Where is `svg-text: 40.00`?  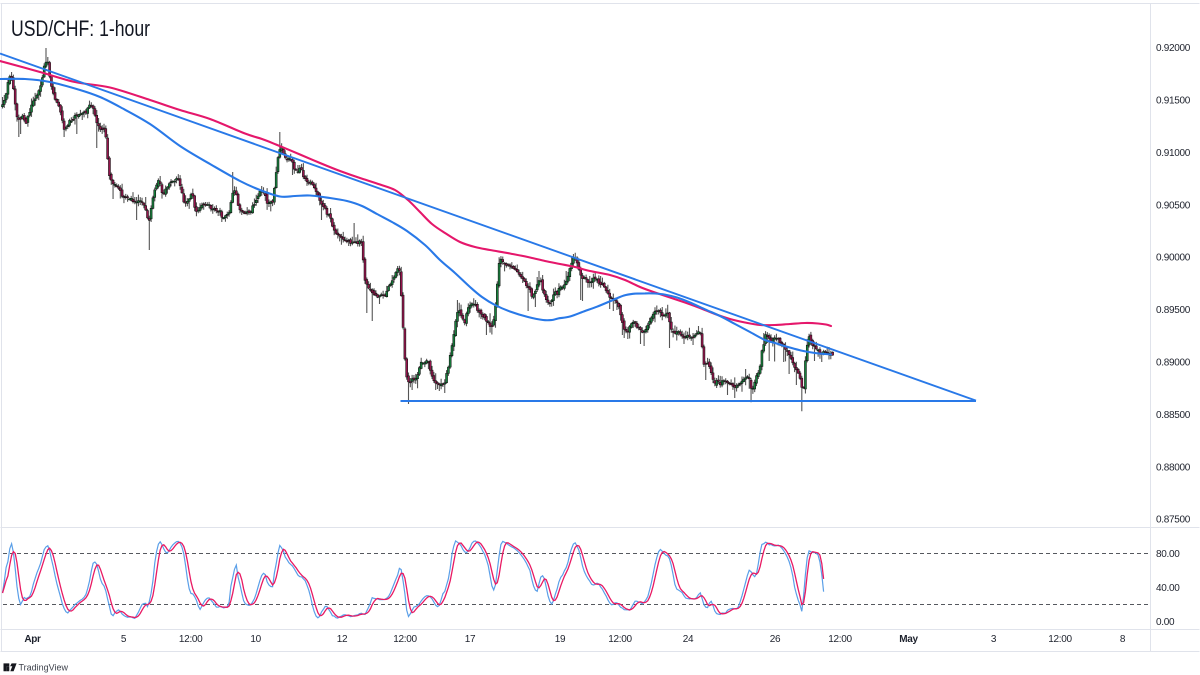 svg-text: 40.00 is located at coordinates (1168, 588).